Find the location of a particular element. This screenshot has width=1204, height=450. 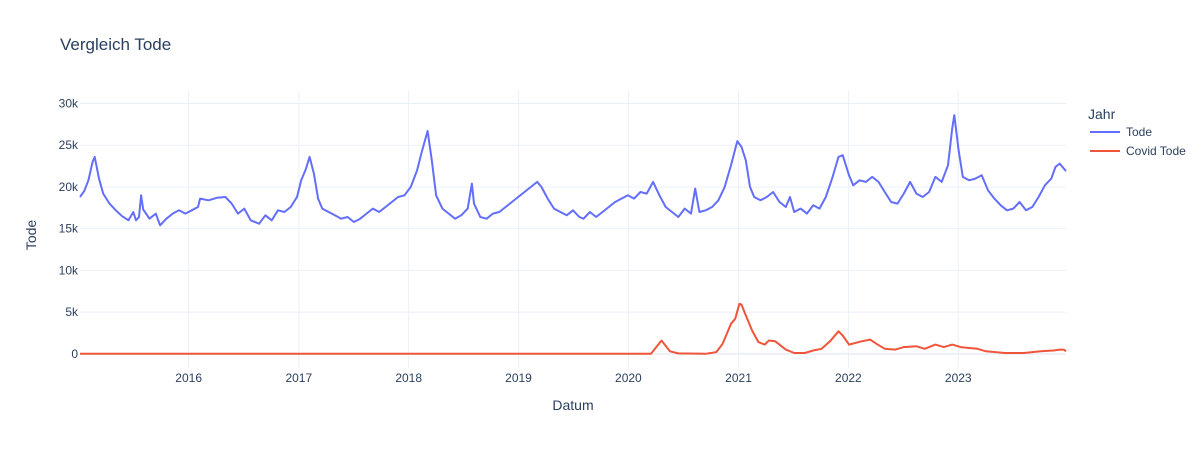

x-tick-label: 2021 is located at coordinates (738, 378).